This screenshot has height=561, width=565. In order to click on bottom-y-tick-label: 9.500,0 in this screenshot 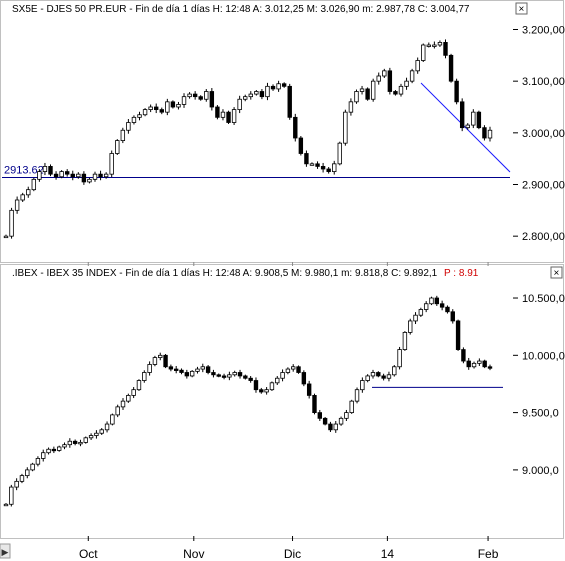, I will do `click(540, 414)`.